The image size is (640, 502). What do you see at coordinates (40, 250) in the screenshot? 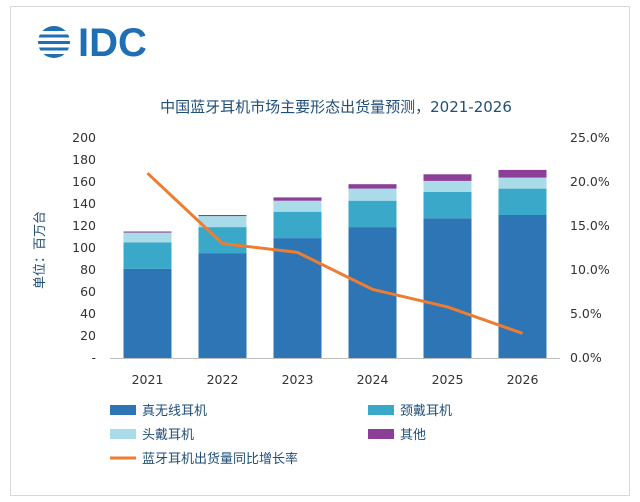
I see `y-axis-label: 单位：百万台` at bounding box center [40, 250].